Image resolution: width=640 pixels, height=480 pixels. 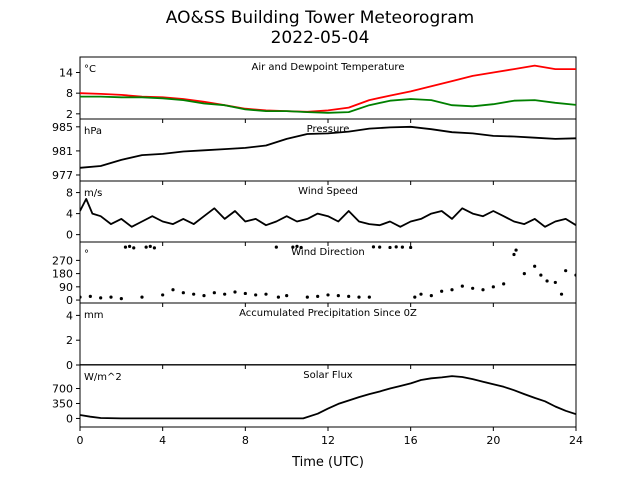 What do you see at coordinates (93, 315) in the screenshot?
I see `unit-label-precipitation: mm` at bounding box center [93, 315].